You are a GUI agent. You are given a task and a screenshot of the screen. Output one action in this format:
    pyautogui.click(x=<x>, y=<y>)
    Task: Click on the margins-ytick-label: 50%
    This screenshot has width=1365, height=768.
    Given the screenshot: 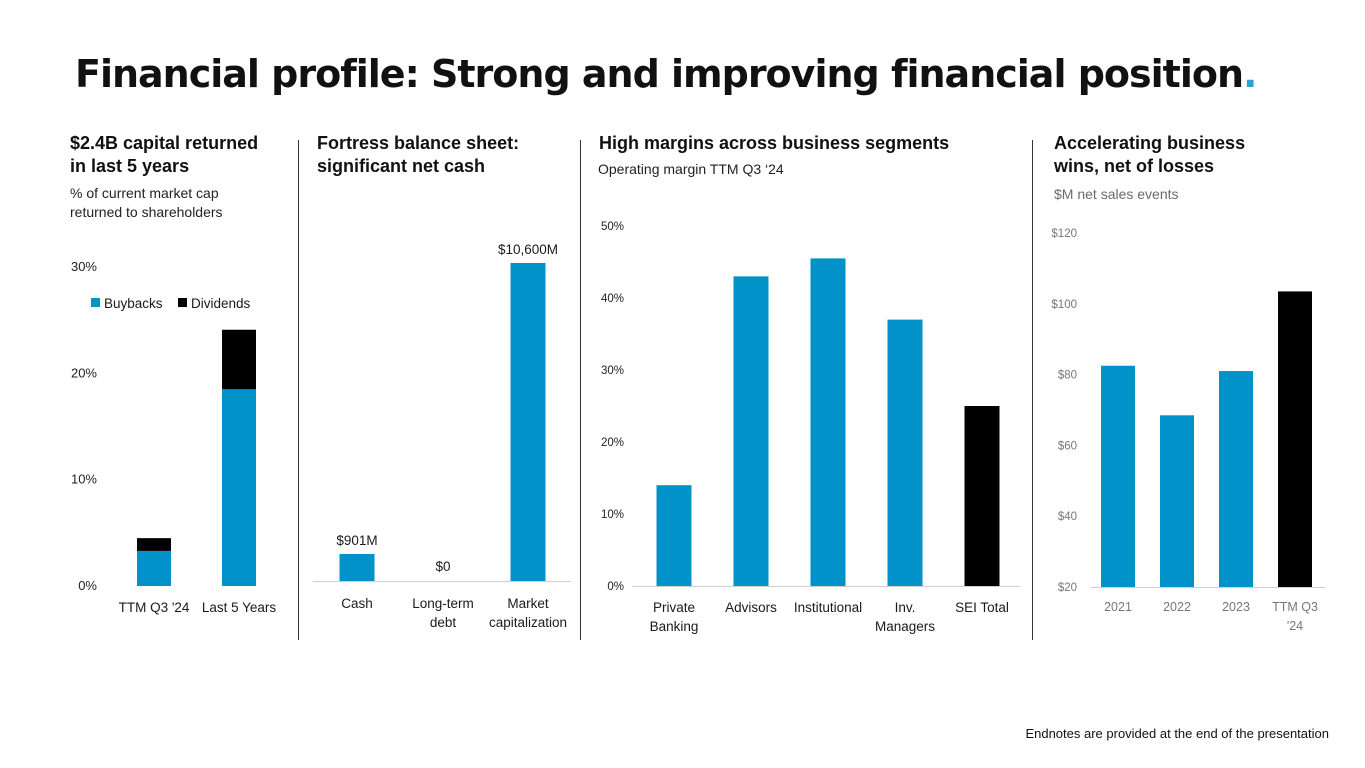 What is the action you would take?
    pyautogui.click(x=612, y=227)
    